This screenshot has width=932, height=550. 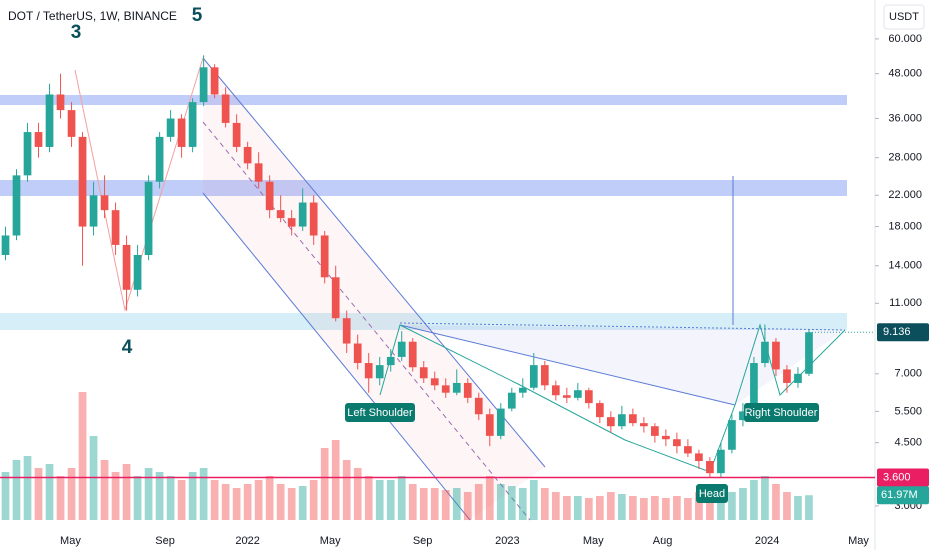 I want to click on wave-label: 5, so click(x=197, y=15).